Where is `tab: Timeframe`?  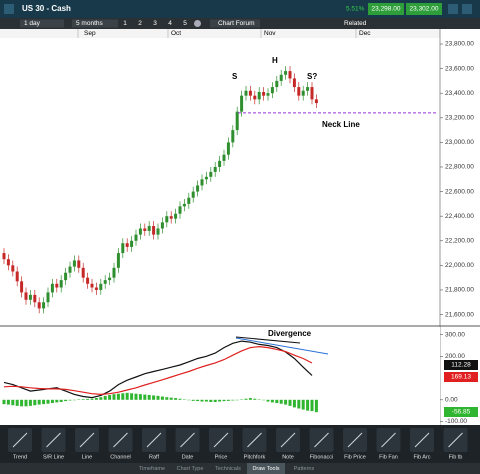 tab: Timeframe is located at coordinates (152, 469).